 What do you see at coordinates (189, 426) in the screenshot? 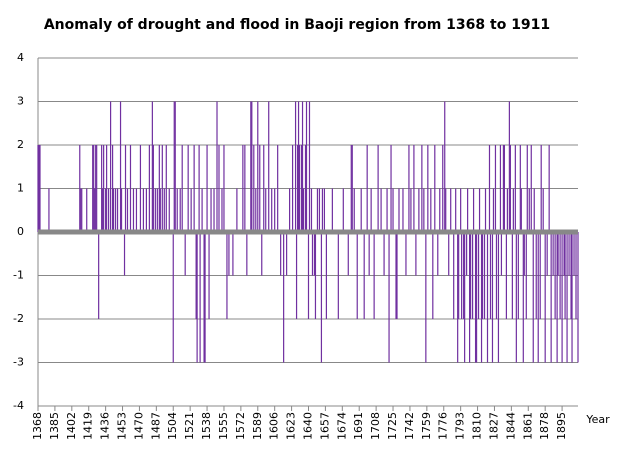
I see `x-tick-label: 1521` at bounding box center [189, 426].